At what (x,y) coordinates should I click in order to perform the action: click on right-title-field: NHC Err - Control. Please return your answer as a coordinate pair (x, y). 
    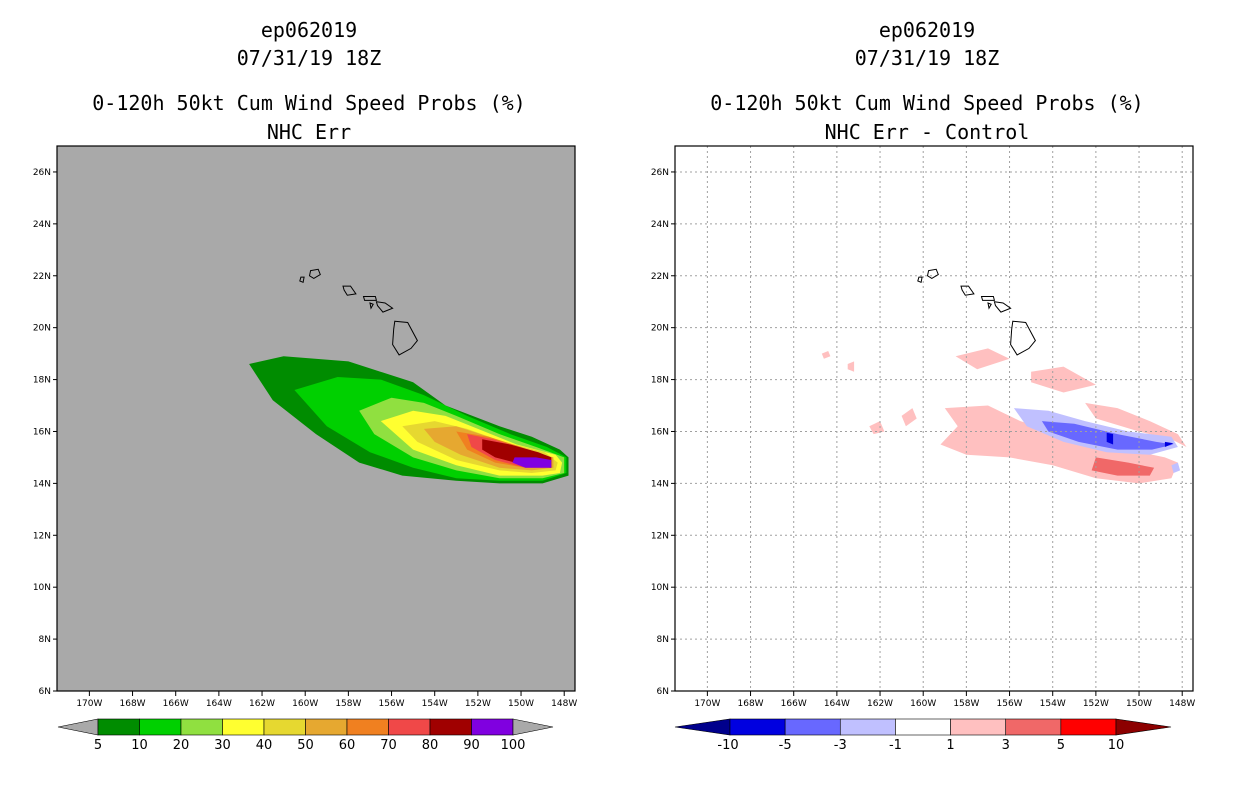
    Looking at the image, I should click on (927, 132).